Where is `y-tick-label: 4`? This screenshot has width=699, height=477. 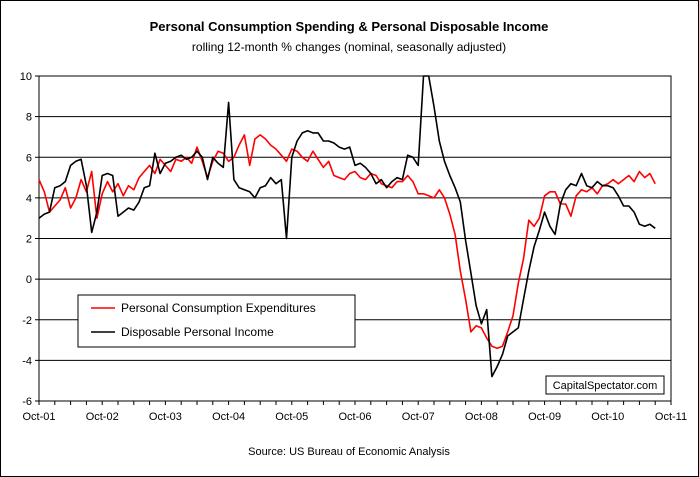 y-tick-label: 4 is located at coordinates (29, 199).